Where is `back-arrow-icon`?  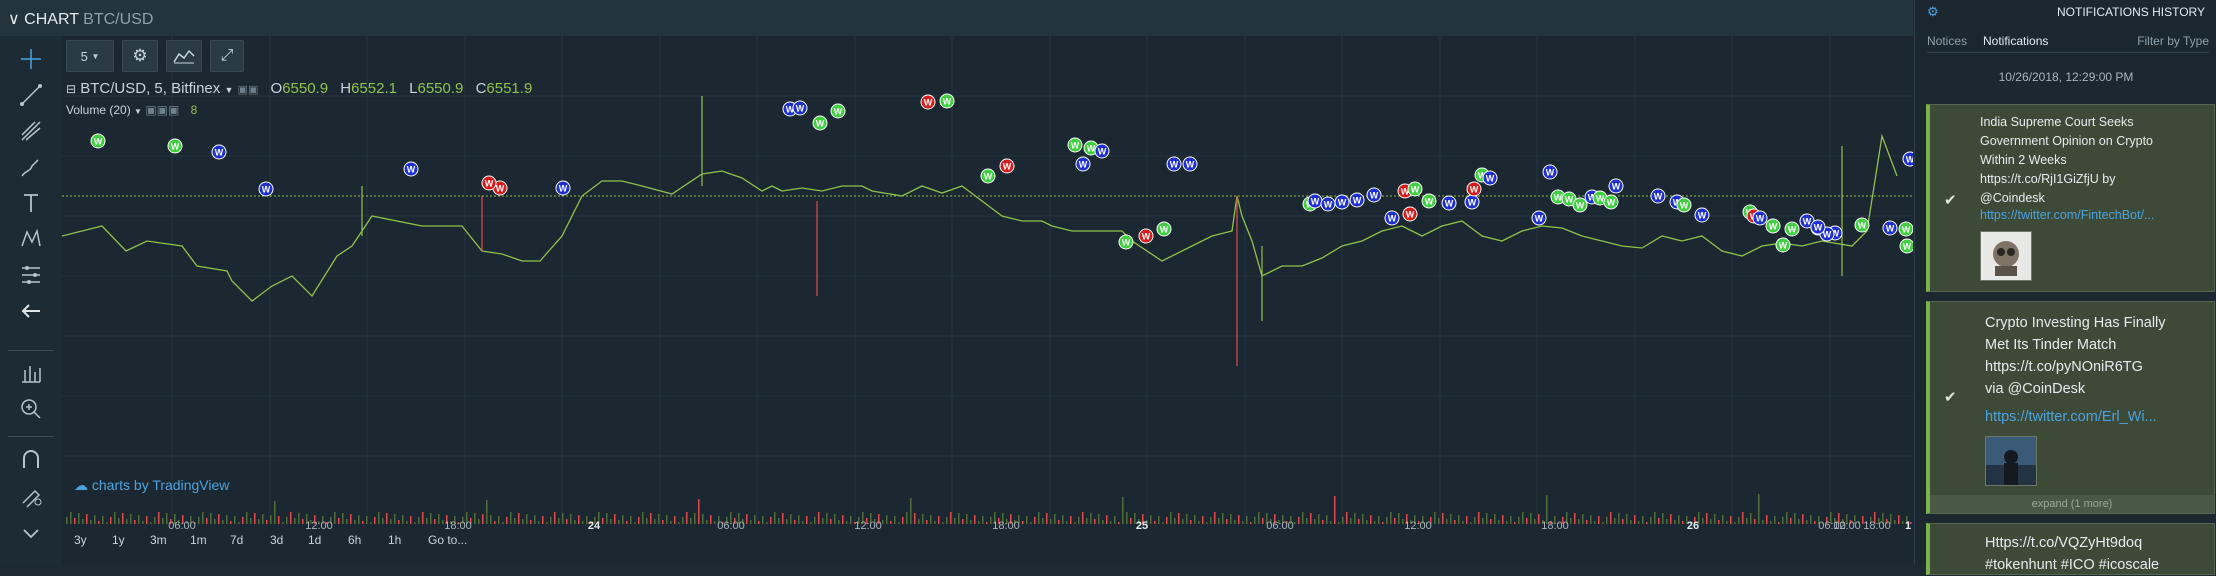
back-arrow-icon is located at coordinates (31, 311).